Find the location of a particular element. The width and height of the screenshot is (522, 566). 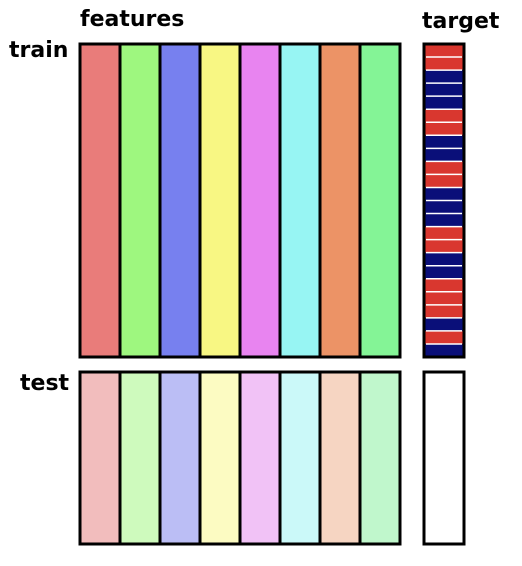

test-label: test is located at coordinates (45, 383).